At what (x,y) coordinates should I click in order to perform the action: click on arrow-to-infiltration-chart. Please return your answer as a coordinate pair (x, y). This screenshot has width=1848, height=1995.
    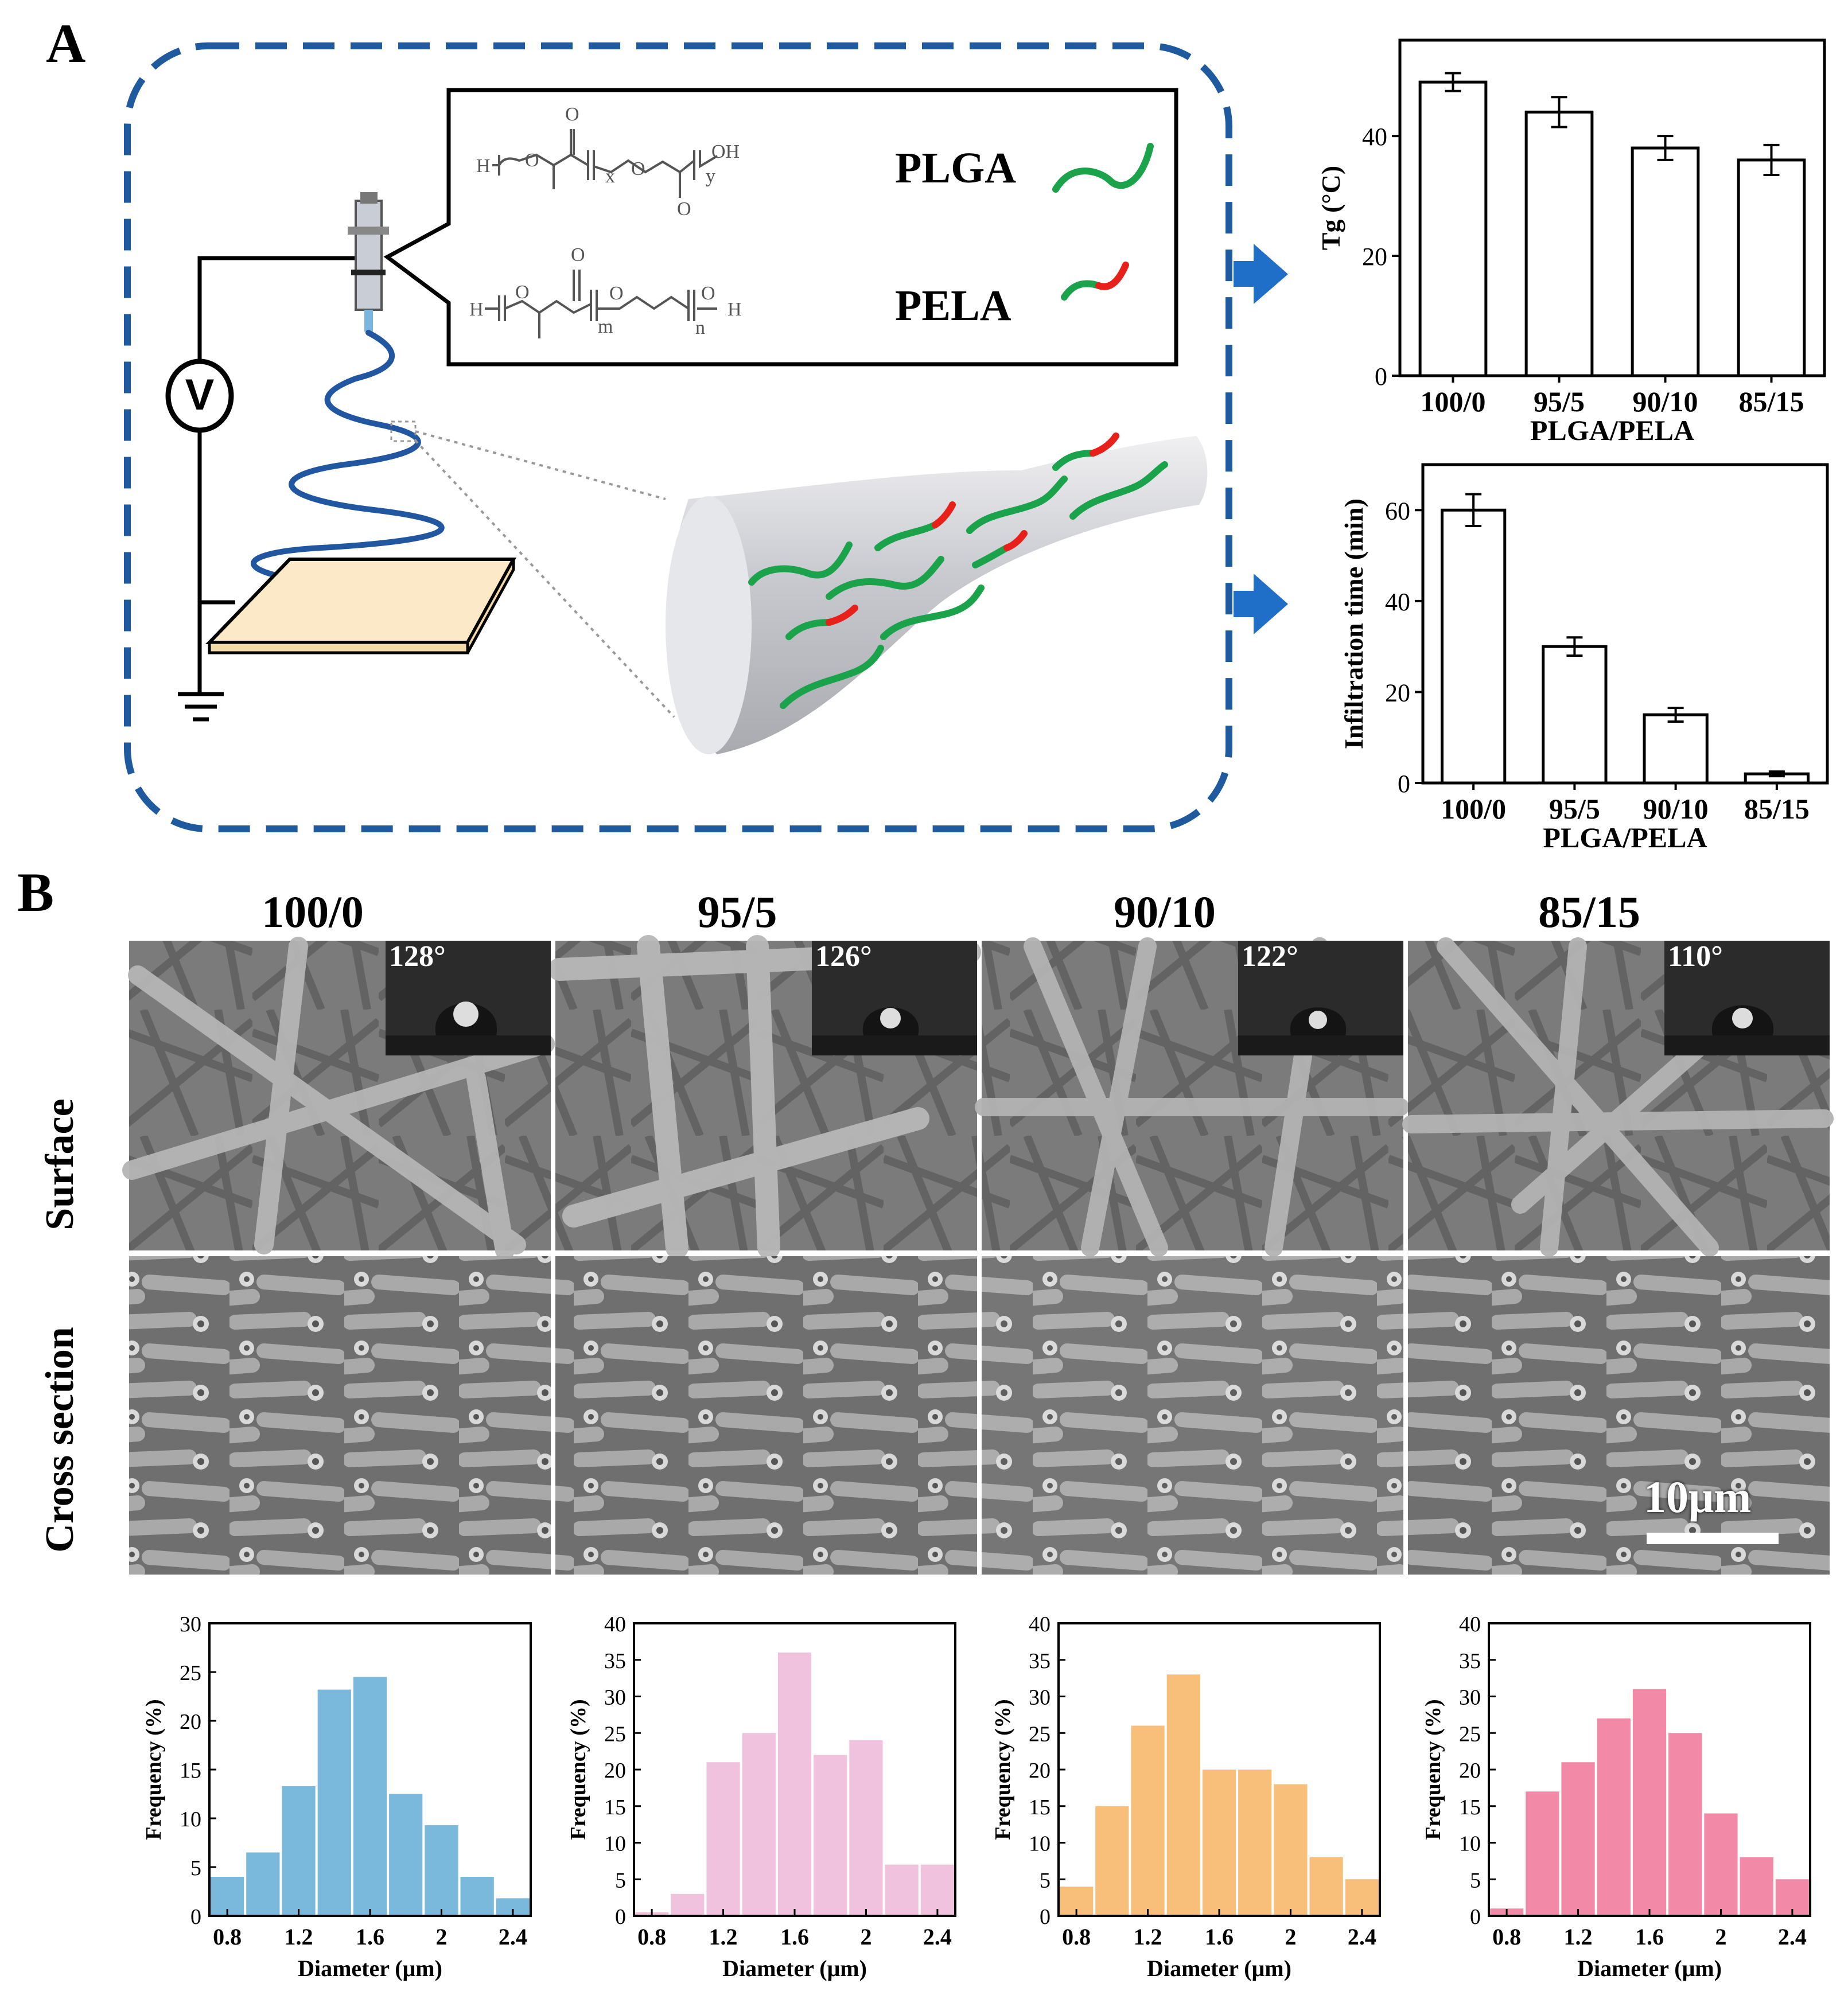
    Looking at the image, I should click on (1261, 604).